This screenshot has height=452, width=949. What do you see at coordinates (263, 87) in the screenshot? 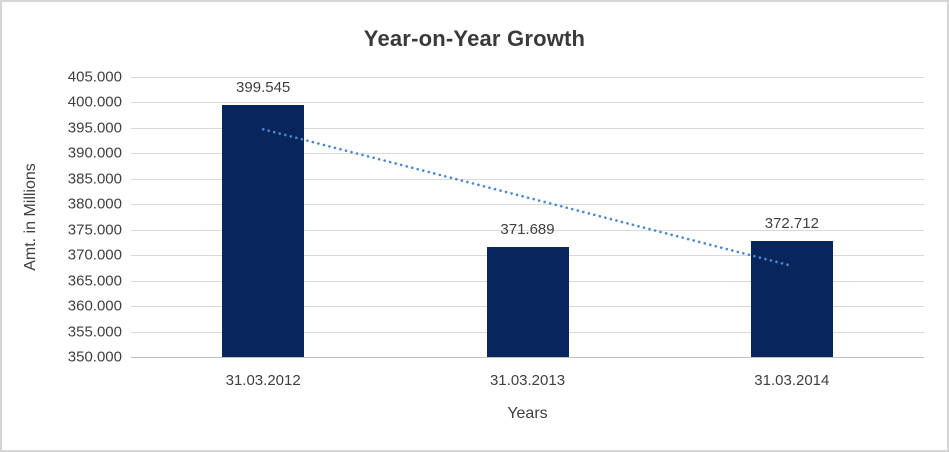
I see `bar-value-label: 399.545` at bounding box center [263, 87].